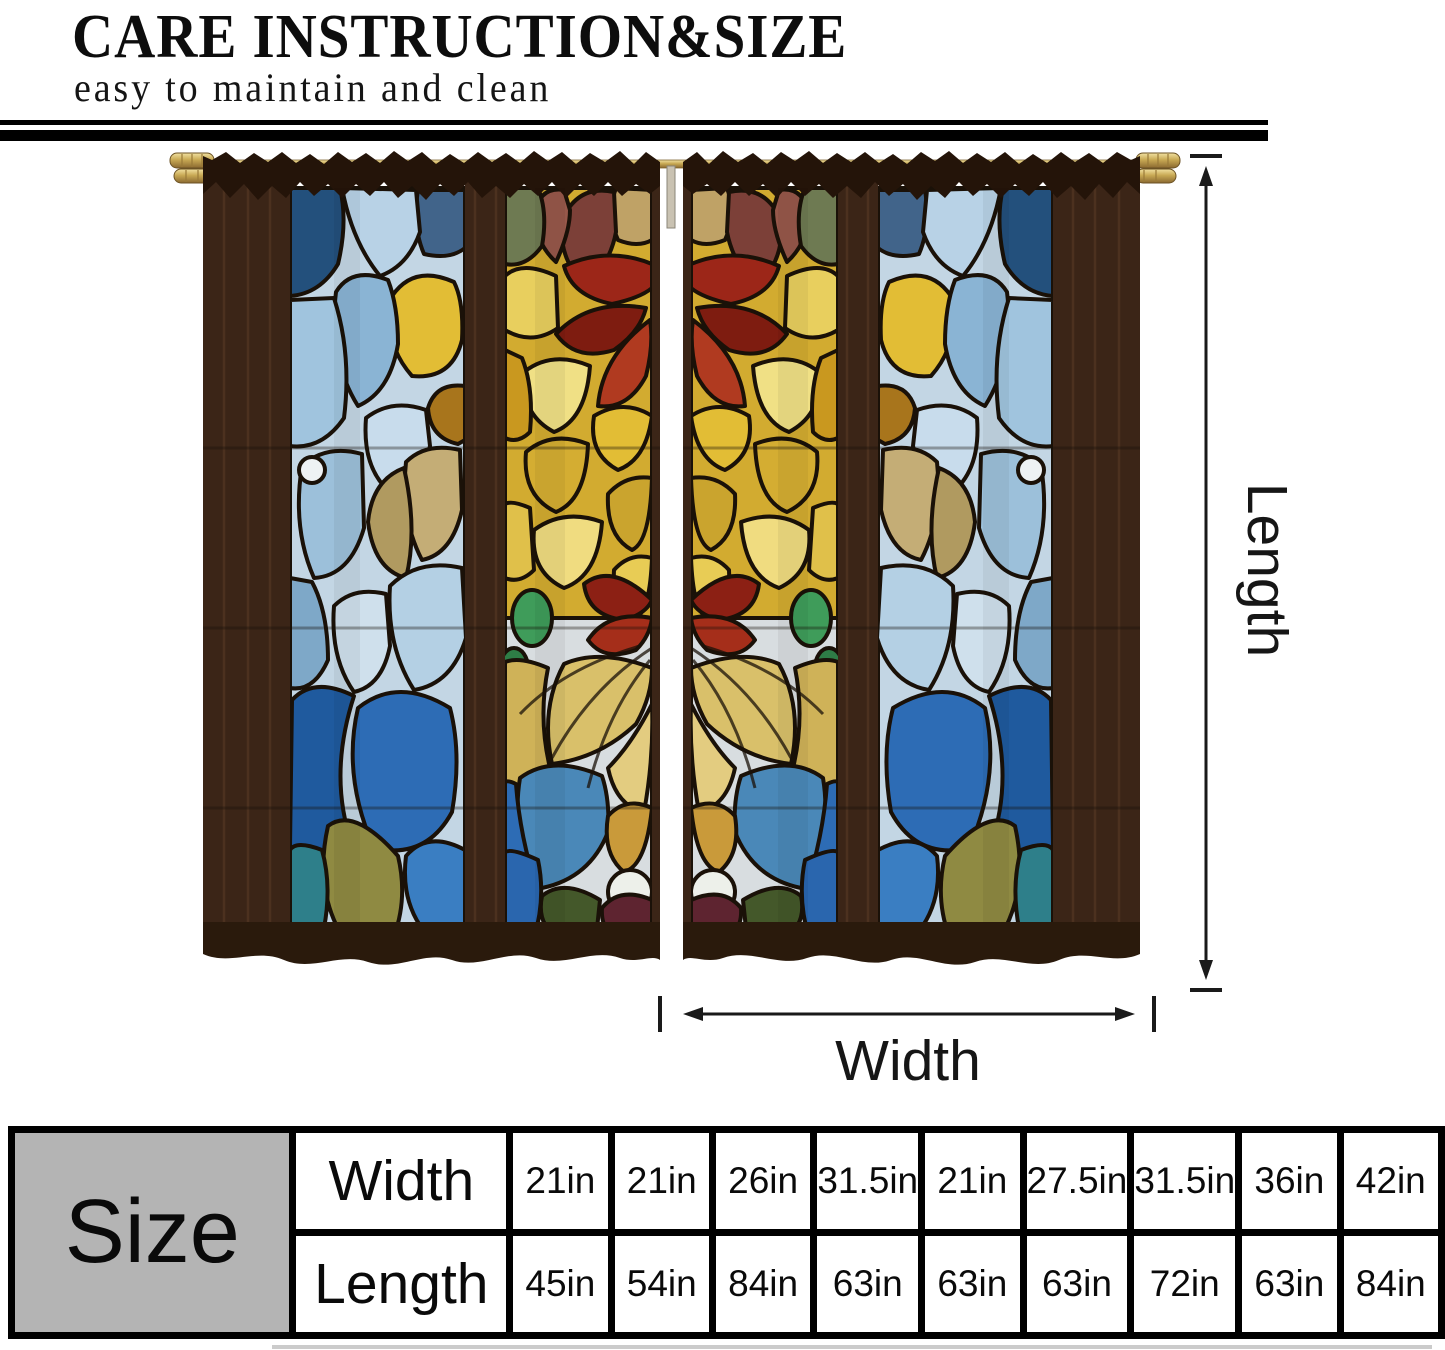 The image size is (1445, 1350). I want to click on rod-finial-right, so click(1158, 168).